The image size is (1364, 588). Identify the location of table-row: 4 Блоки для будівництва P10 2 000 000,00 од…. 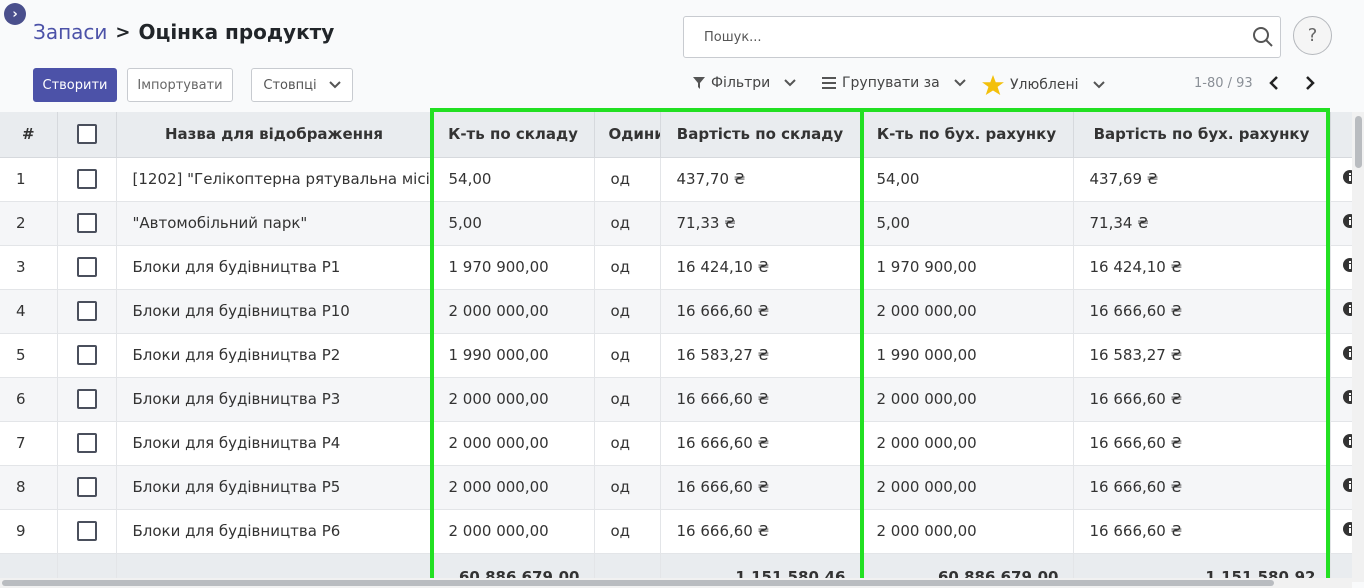
(676, 311).